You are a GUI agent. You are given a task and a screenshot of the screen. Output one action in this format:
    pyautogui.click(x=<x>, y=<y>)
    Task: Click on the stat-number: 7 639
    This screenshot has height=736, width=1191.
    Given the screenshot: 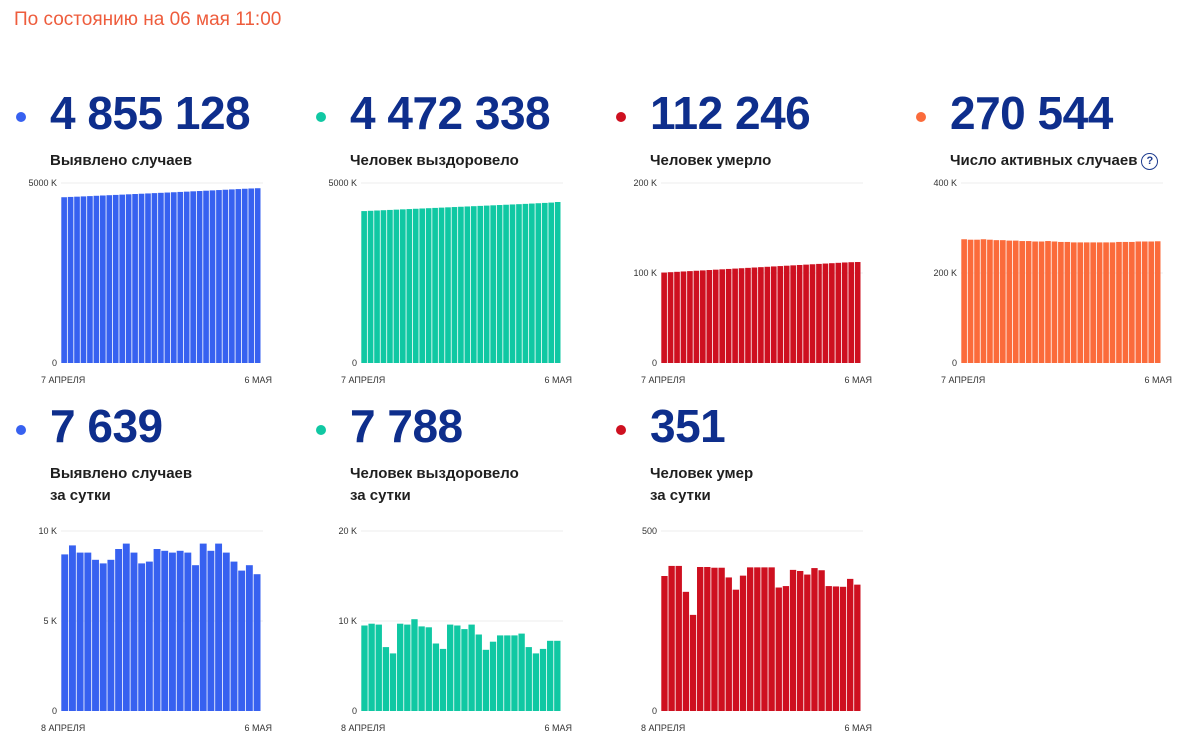 What is the action you would take?
    pyautogui.click(x=106, y=426)
    